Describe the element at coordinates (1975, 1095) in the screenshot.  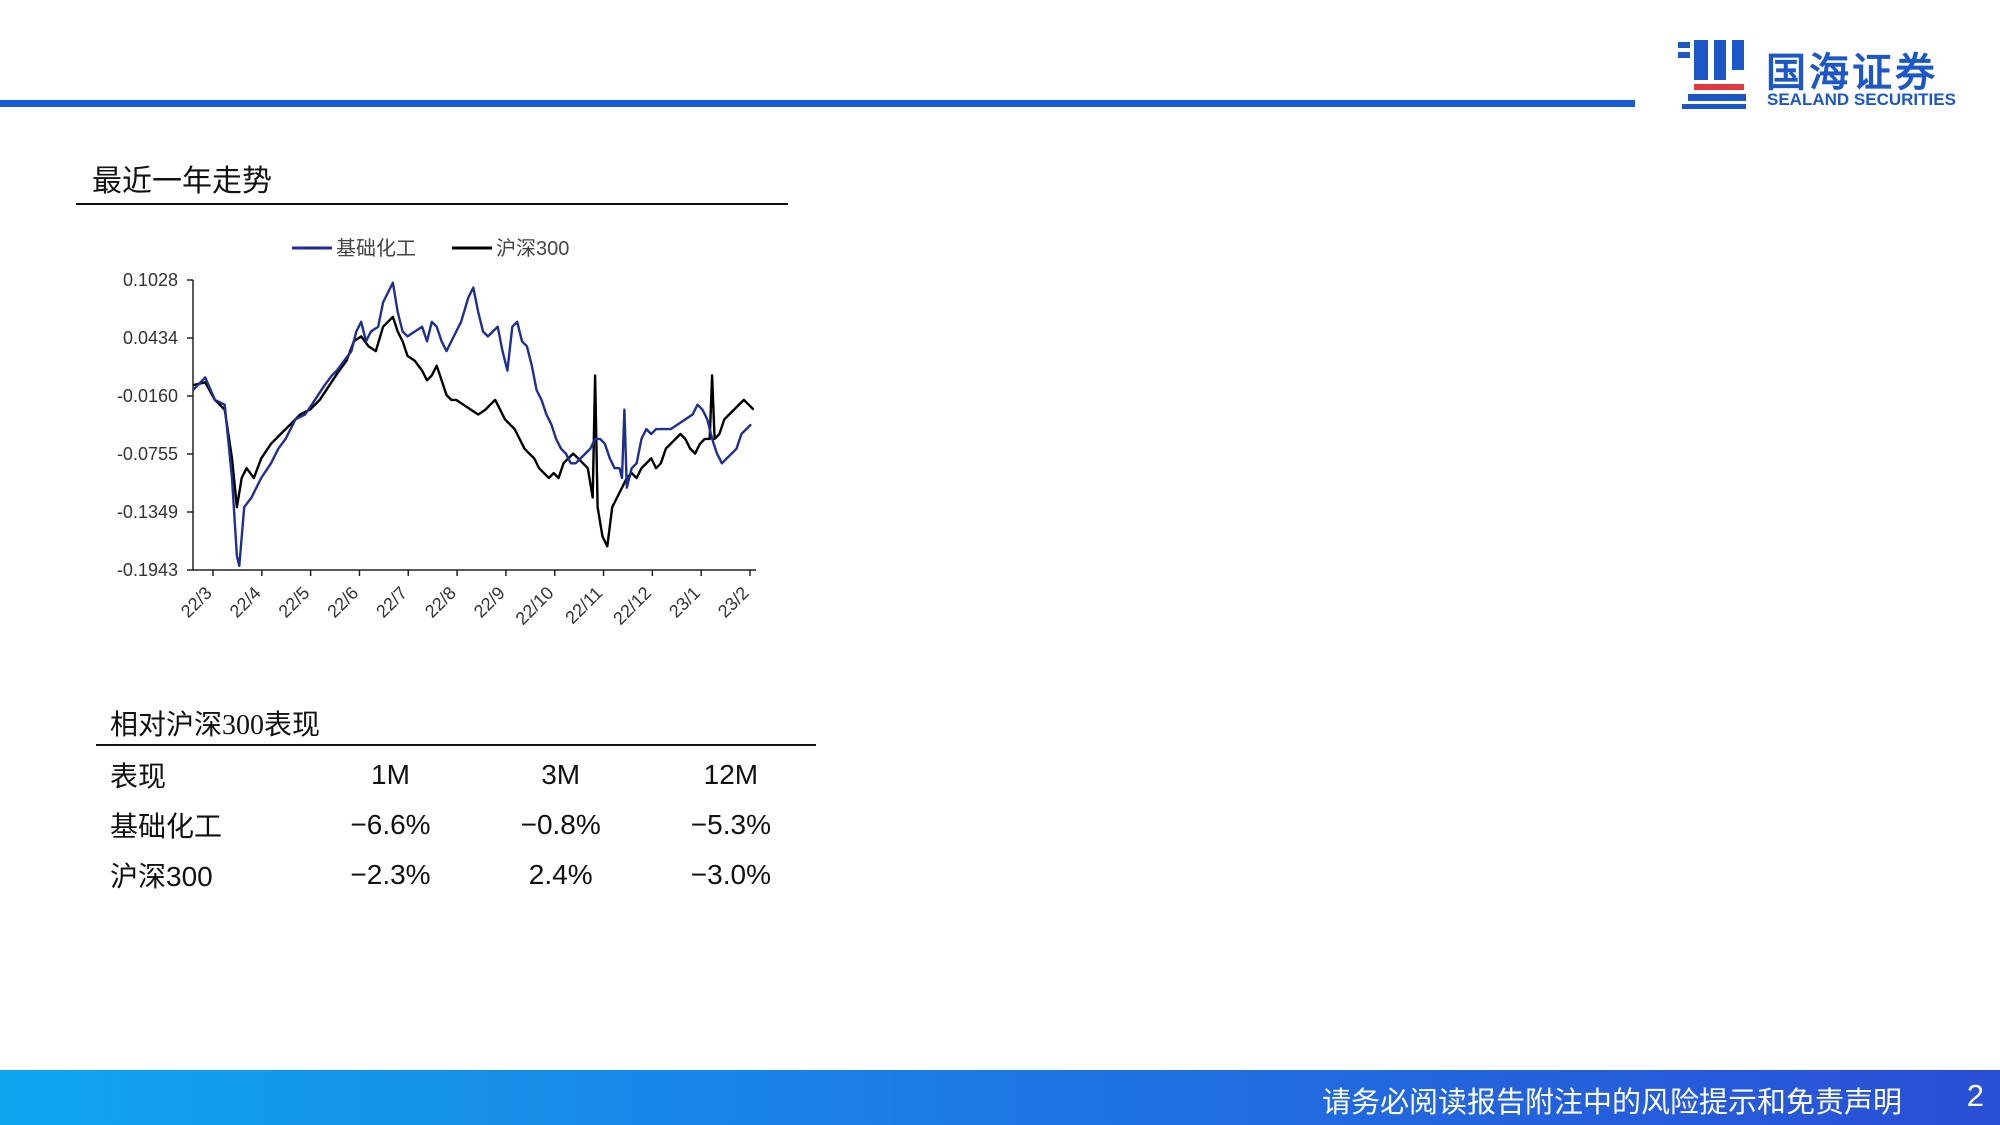
I see `page-number: 2` at that location.